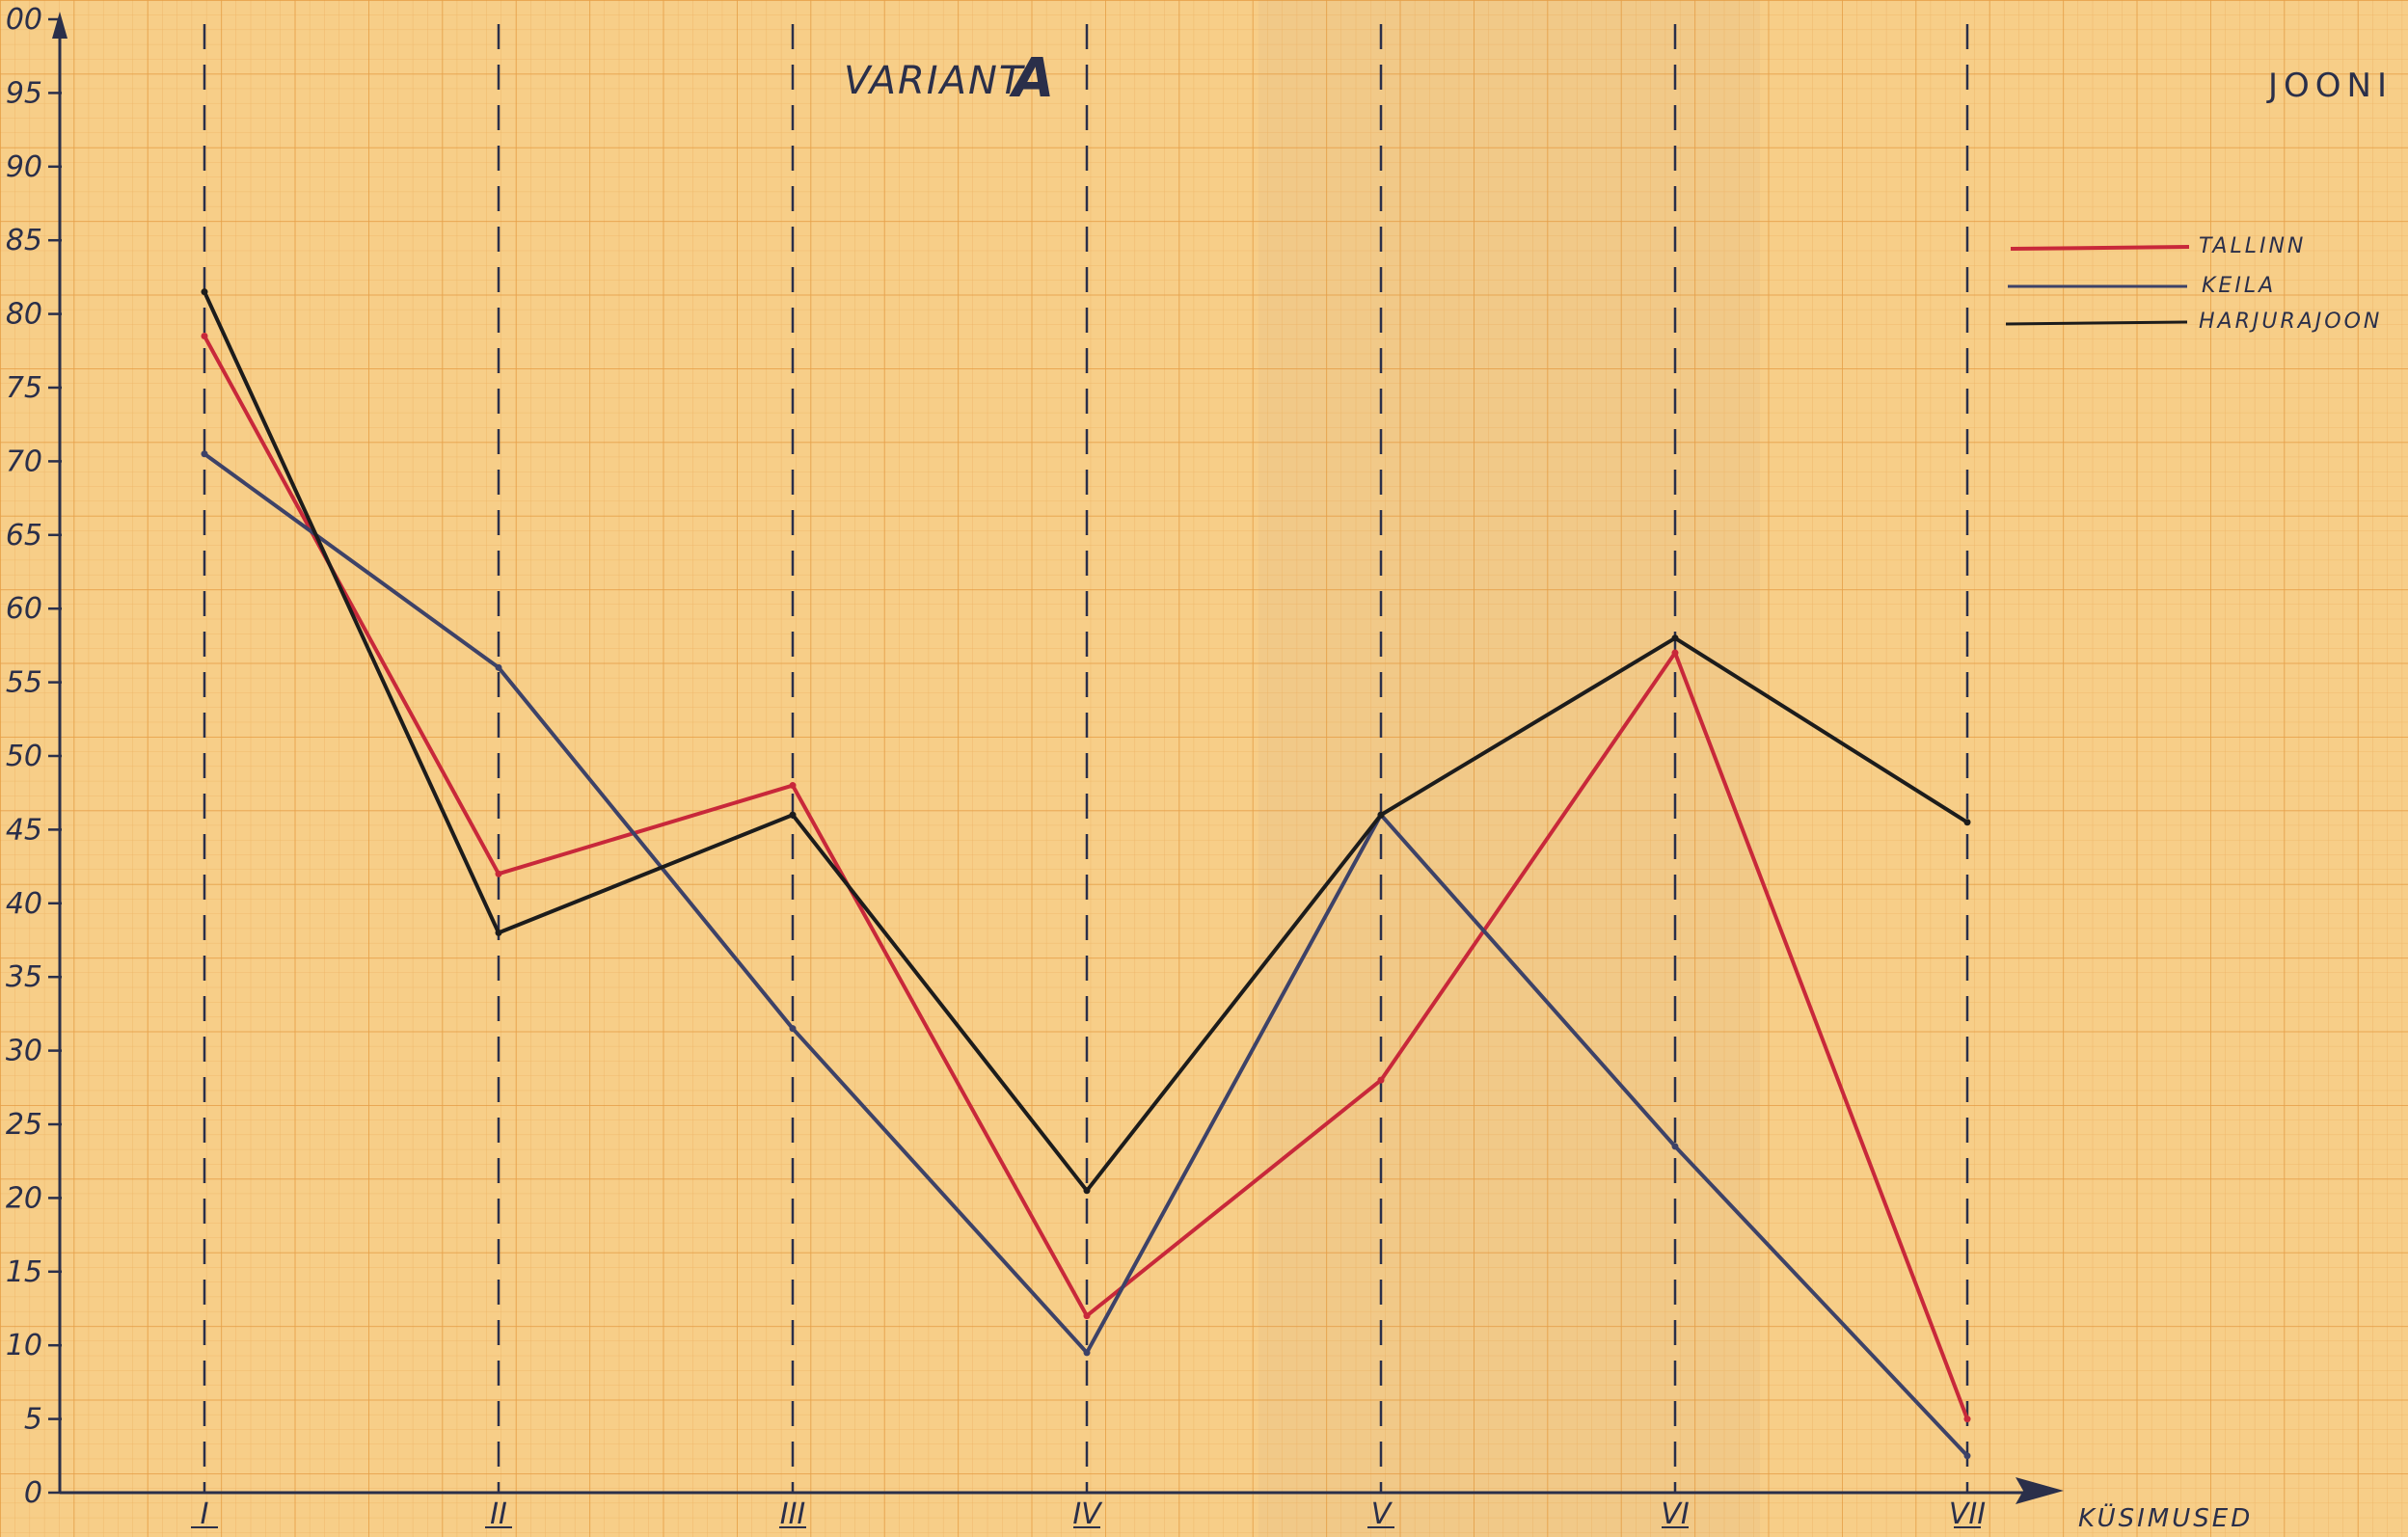 The height and width of the screenshot is (1537, 2408). Describe the element at coordinates (33, 1420) in the screenshot. I see `y-tick-label: 5` at that location.